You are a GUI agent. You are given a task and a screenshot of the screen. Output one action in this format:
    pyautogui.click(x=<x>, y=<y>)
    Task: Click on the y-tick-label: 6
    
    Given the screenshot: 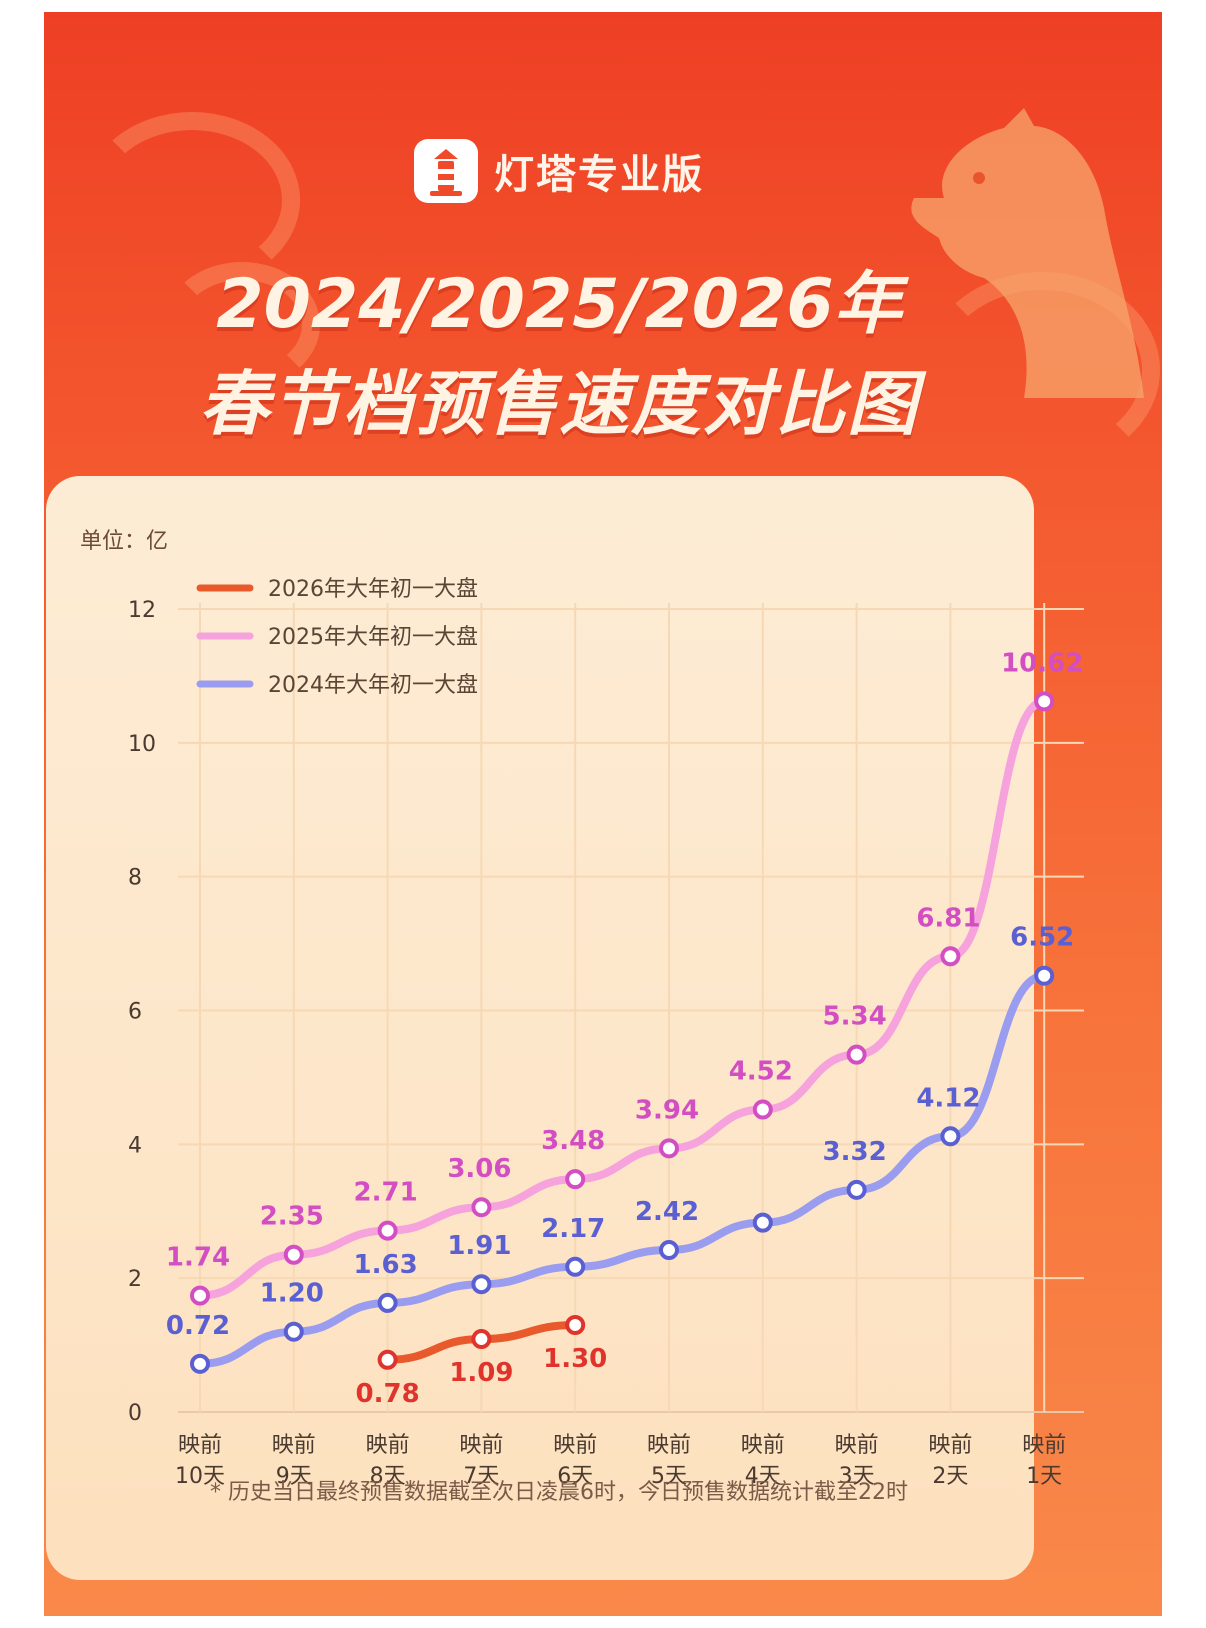 What is the action you would take?
    pyautogui.click(x=135, y=1012)
    